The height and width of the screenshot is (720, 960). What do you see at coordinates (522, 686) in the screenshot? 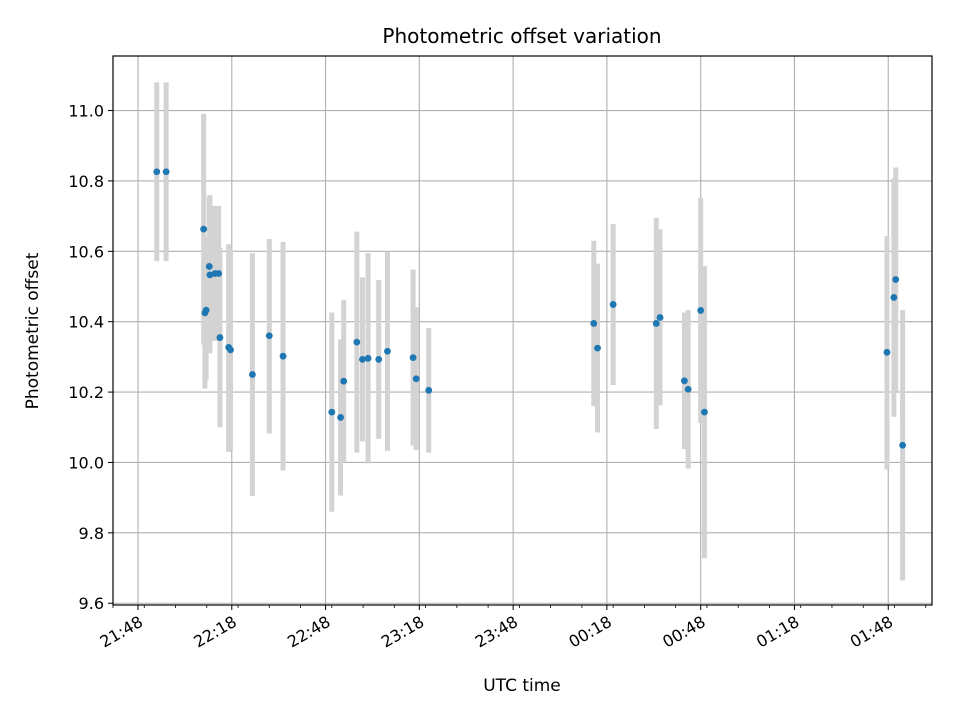
I see `x-axis-title: UTC time` at bounding box center [522, 686].